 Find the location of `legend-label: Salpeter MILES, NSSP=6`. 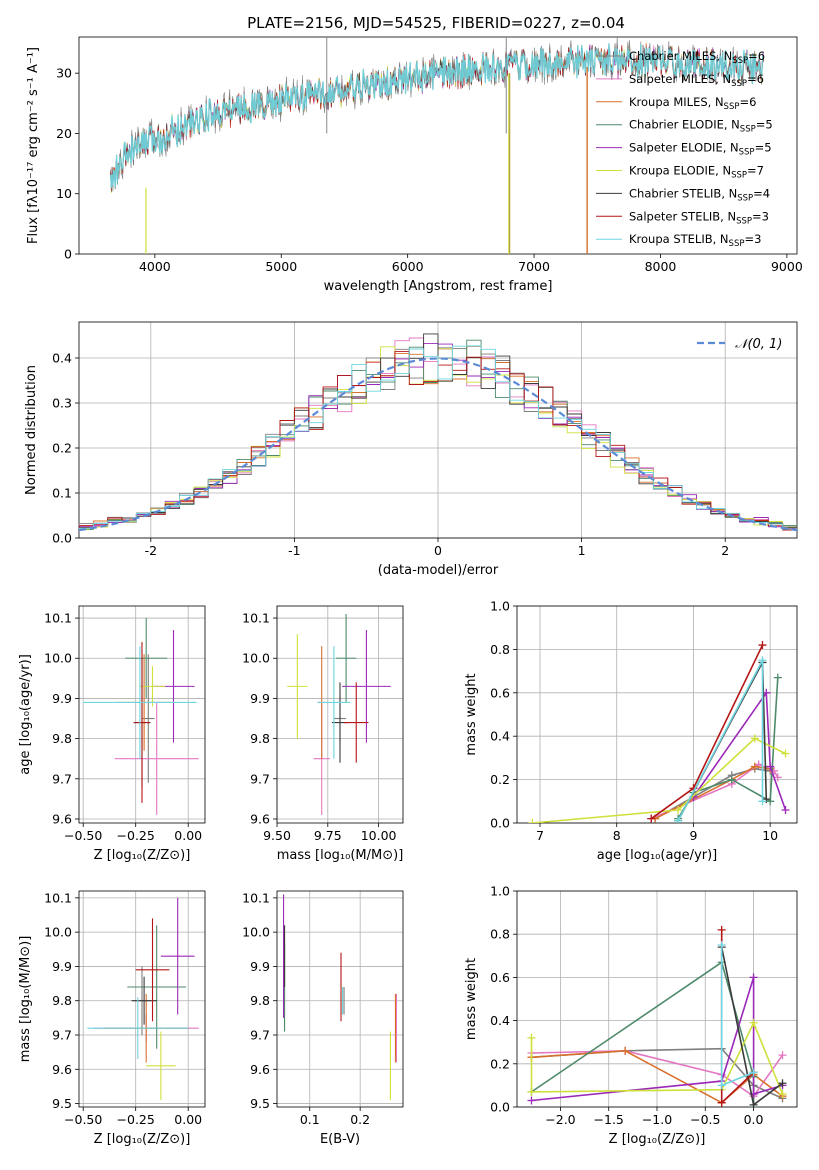

legend-label: Salpeter MILES, NSSP=6 is located at coordinates (696, 80).